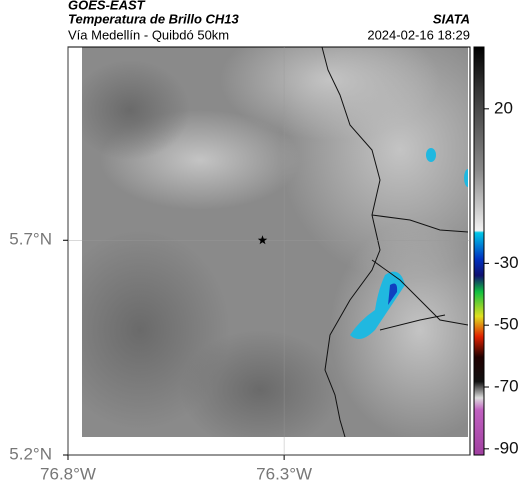 The width and height of the screenshot is (526, 496). Describe the element at coordinates (284, 473) in the screenshot. I see `x-tick-label: 76.3°W` at that location.